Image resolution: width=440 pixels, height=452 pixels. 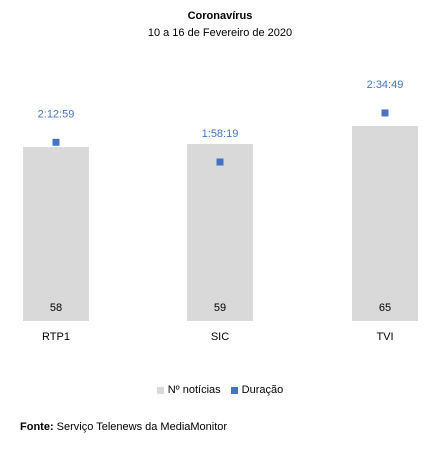 What do you see at coordinates (37, 427) in the screenshot?
I see `source-label: Fonte:` at bounding box center [37, 427].